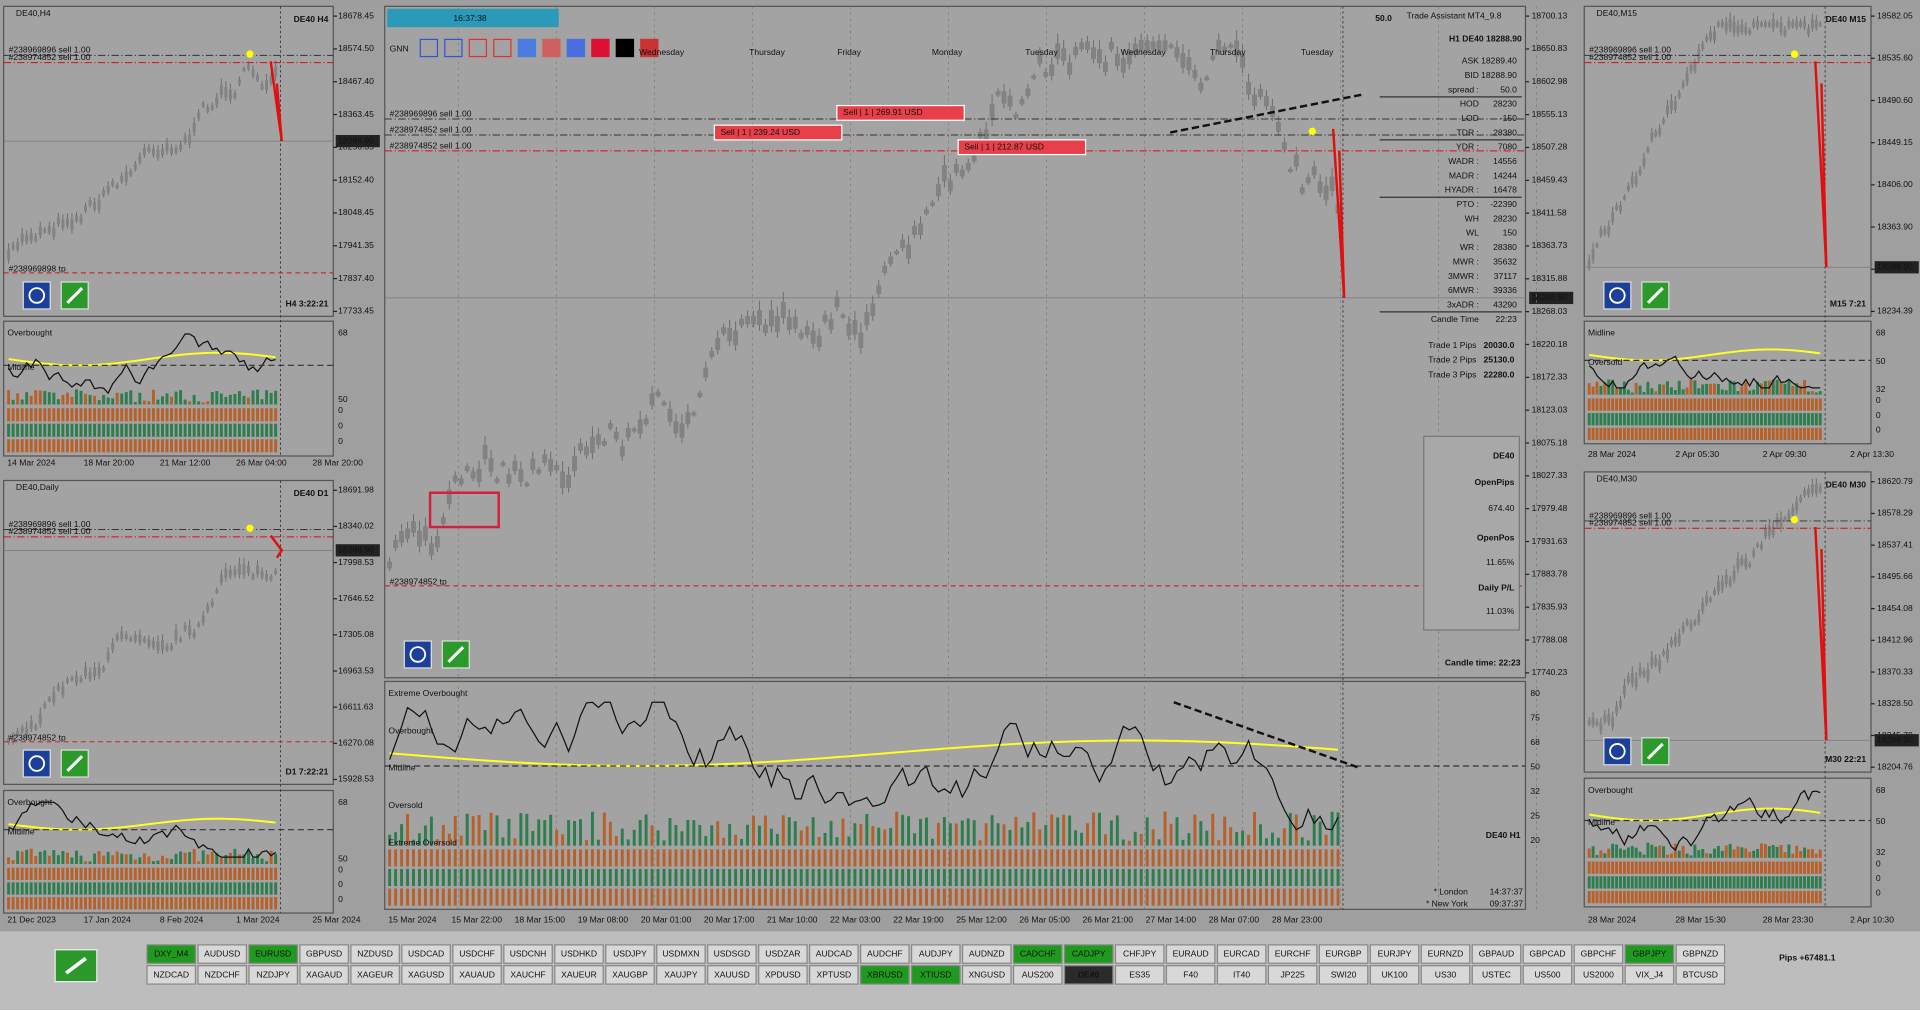 The image size is (1920, 1010). I want to click on link-button, so click(76, 966).